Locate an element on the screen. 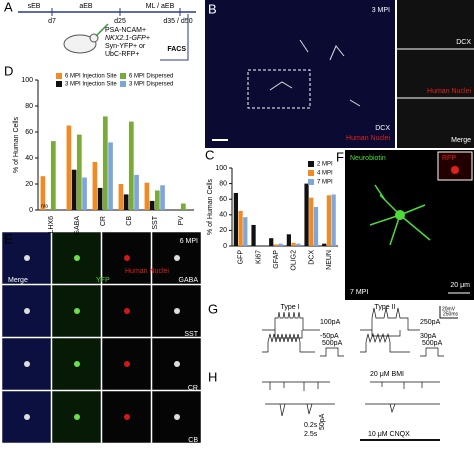 This screenshot has width=474, height=450. scale: 50pA is located at coordinates (322, 421).